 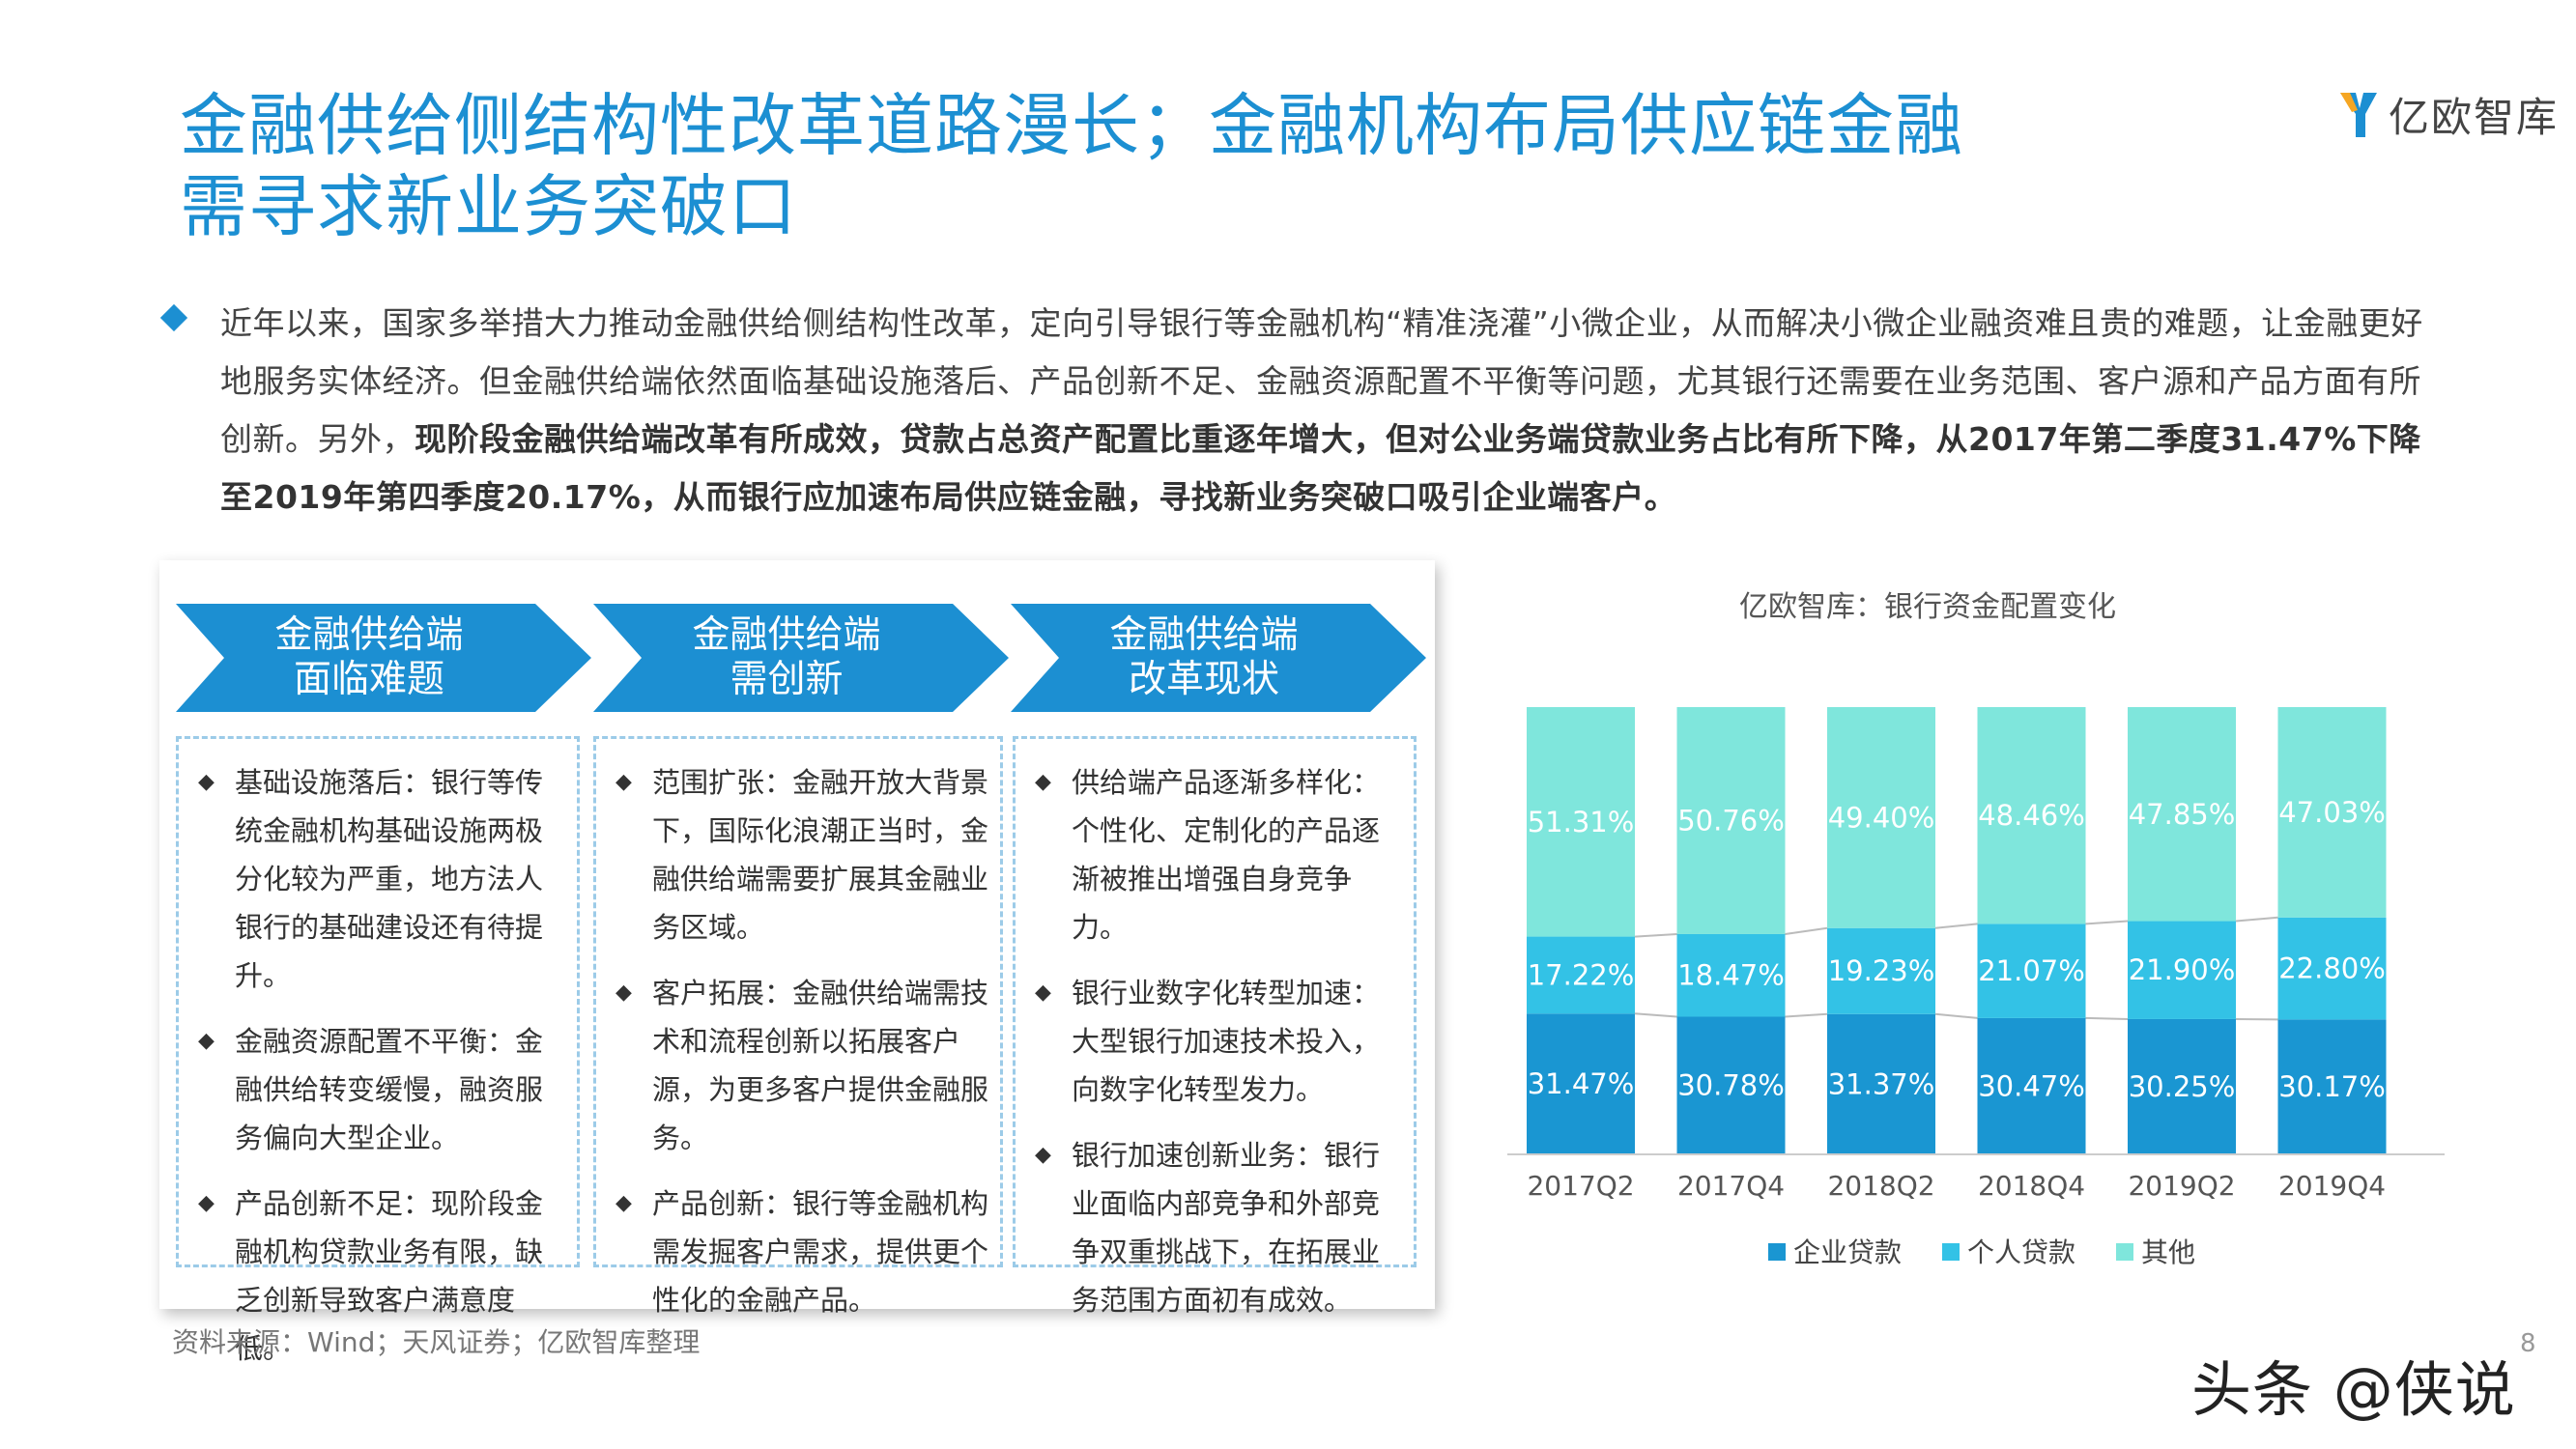 I want to click on data-label: 50.76%, so click(x=1731, y=820).